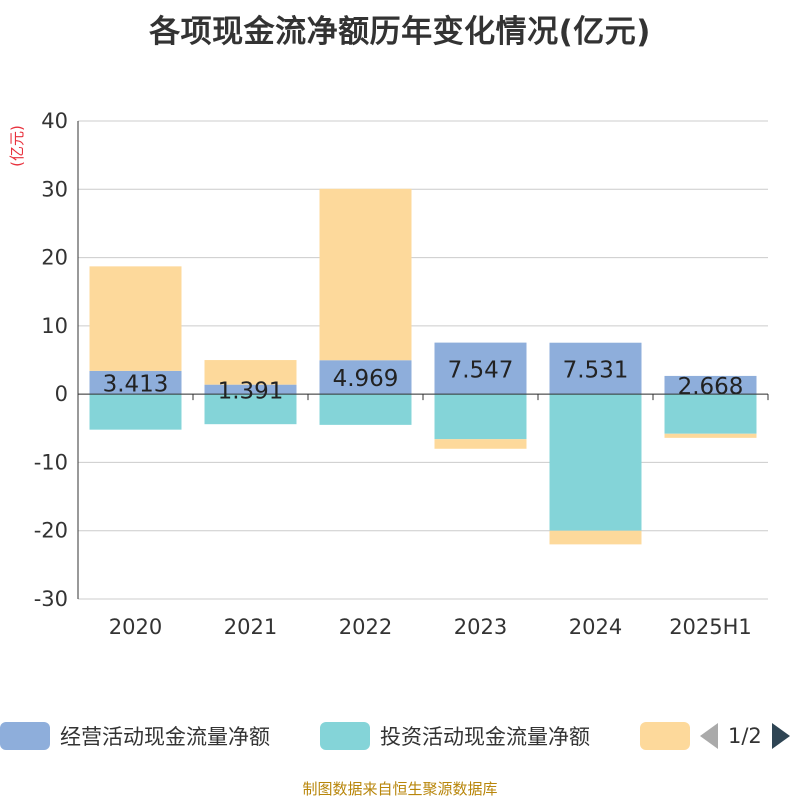  I want to click on next-page-icon, so click(780, 736).